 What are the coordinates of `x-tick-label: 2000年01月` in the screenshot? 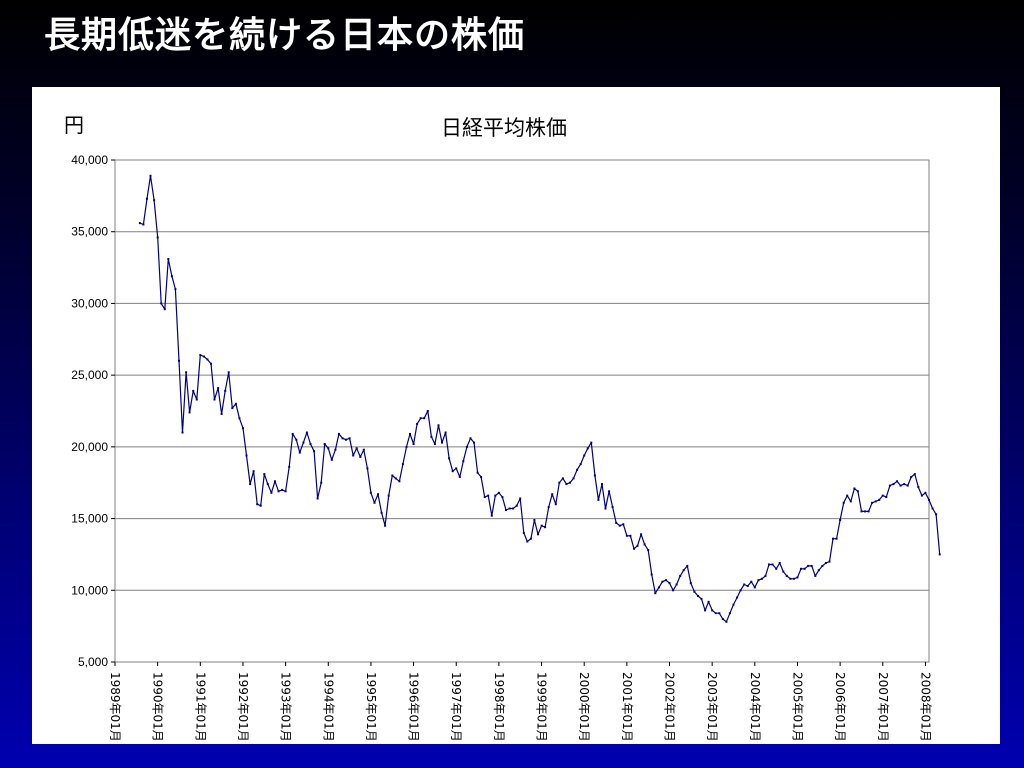 It's located at (584, 707).